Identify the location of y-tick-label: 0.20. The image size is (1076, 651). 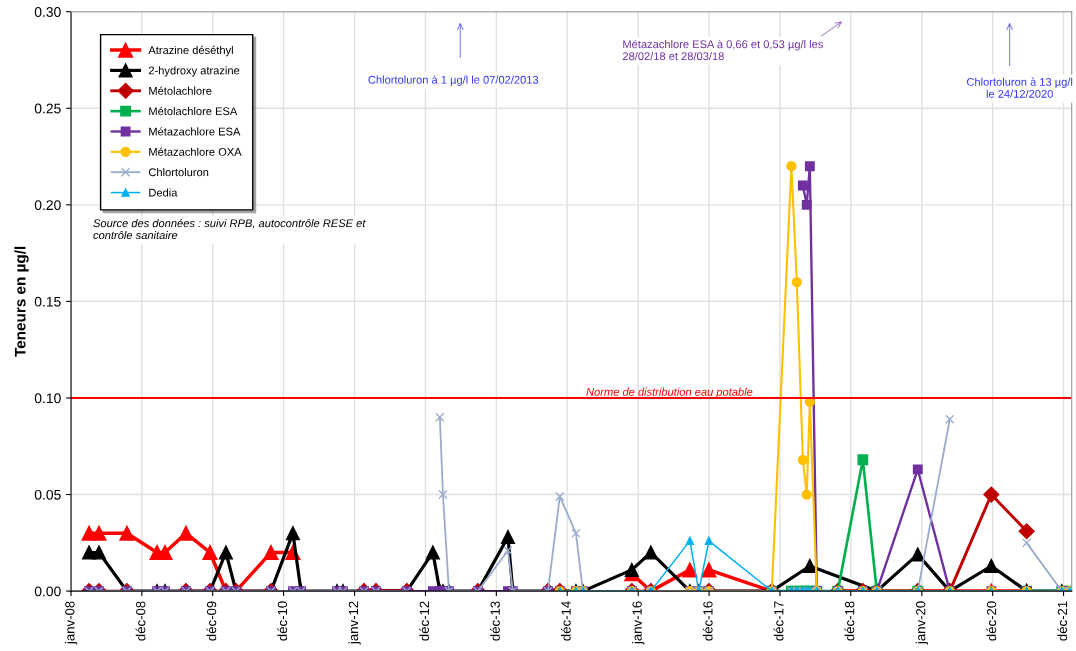
(47, 205).